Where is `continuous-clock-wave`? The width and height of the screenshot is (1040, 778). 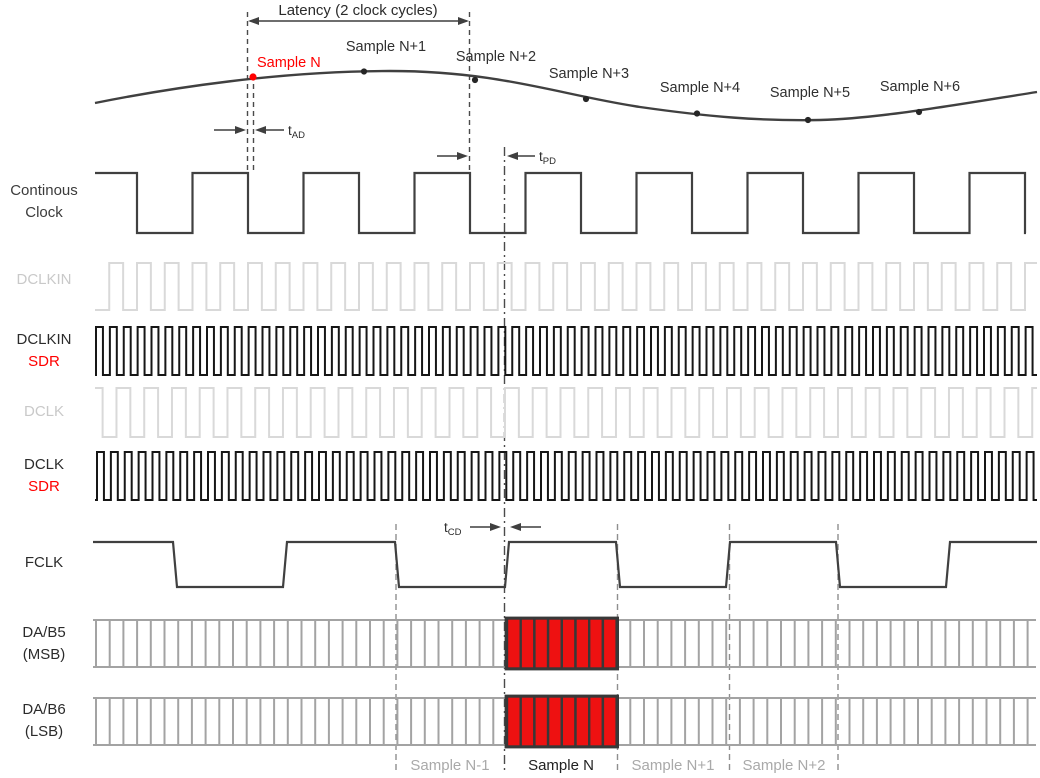
continuous-clock-wave is located at coordinates (561, 203).